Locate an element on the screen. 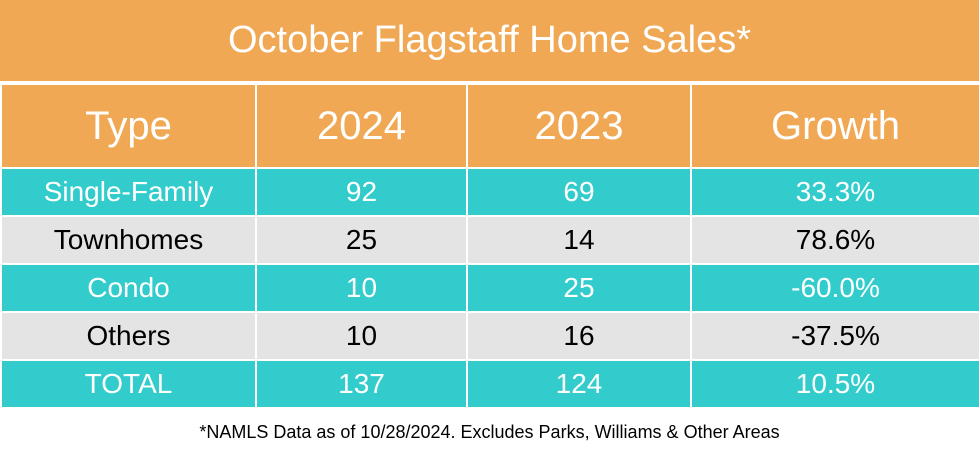  table-cell: Condo is located at coordinates (128, 288).